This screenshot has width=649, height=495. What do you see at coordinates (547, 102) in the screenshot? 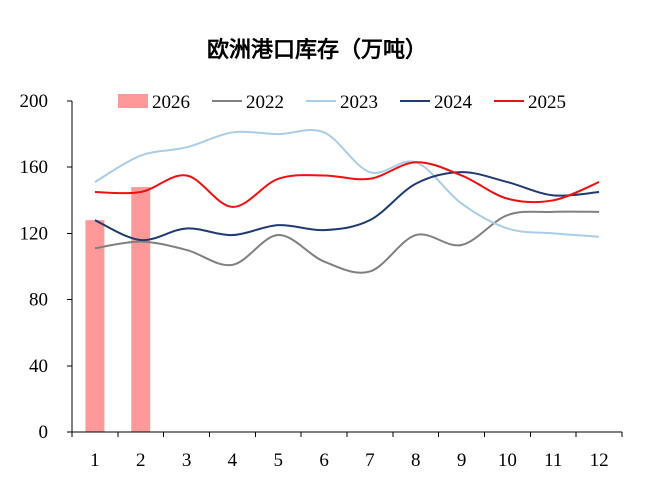
I see `legend-label-2025: 2025` at bounding box center [547, 102].